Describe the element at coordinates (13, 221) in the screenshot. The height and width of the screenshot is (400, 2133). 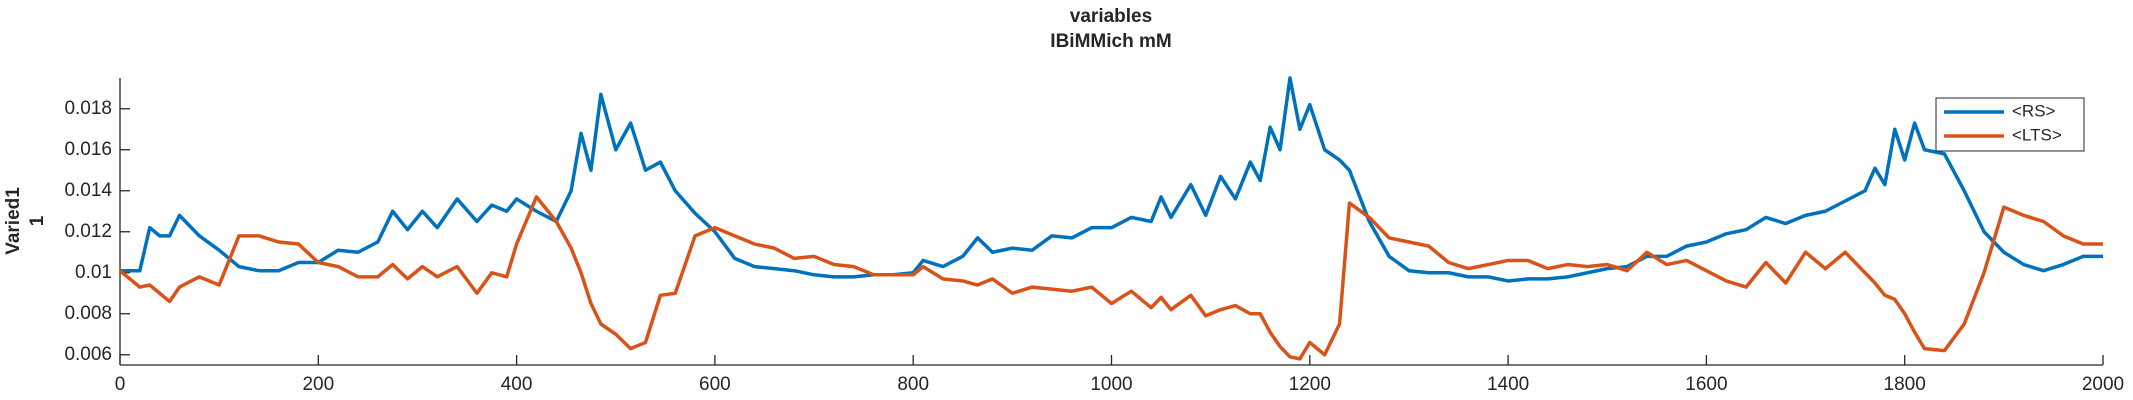
I see `y-axis-label: Varied1` at that location.